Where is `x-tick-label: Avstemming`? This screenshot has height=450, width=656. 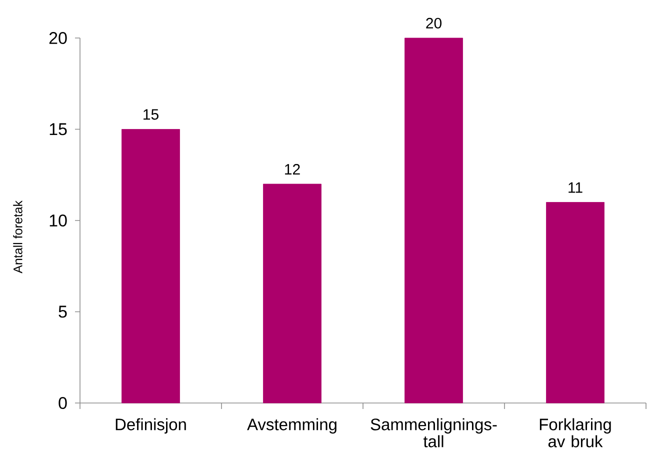
x-tick-label: Avstemming is located at coordinates (291, 426).